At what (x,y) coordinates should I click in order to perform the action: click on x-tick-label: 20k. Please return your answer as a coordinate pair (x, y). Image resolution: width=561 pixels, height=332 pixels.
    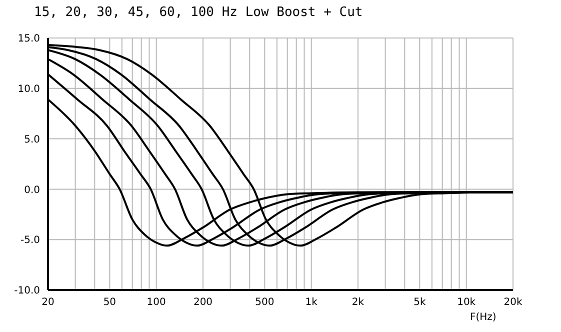
    Looking at the image, I should click on (513, 302).